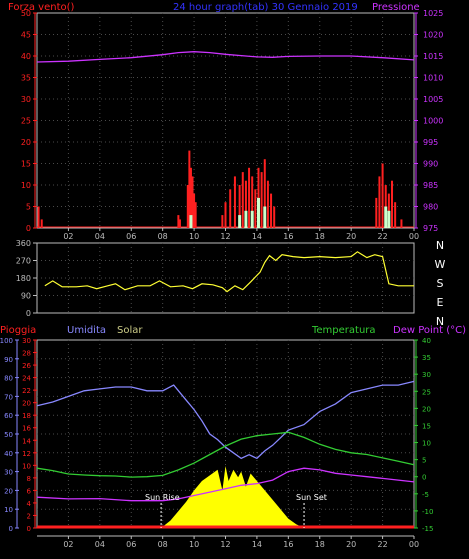 The height and width of the screenshot is (559, 469). I want to click on pressure-tick-label: 1005, so click(433, 99).